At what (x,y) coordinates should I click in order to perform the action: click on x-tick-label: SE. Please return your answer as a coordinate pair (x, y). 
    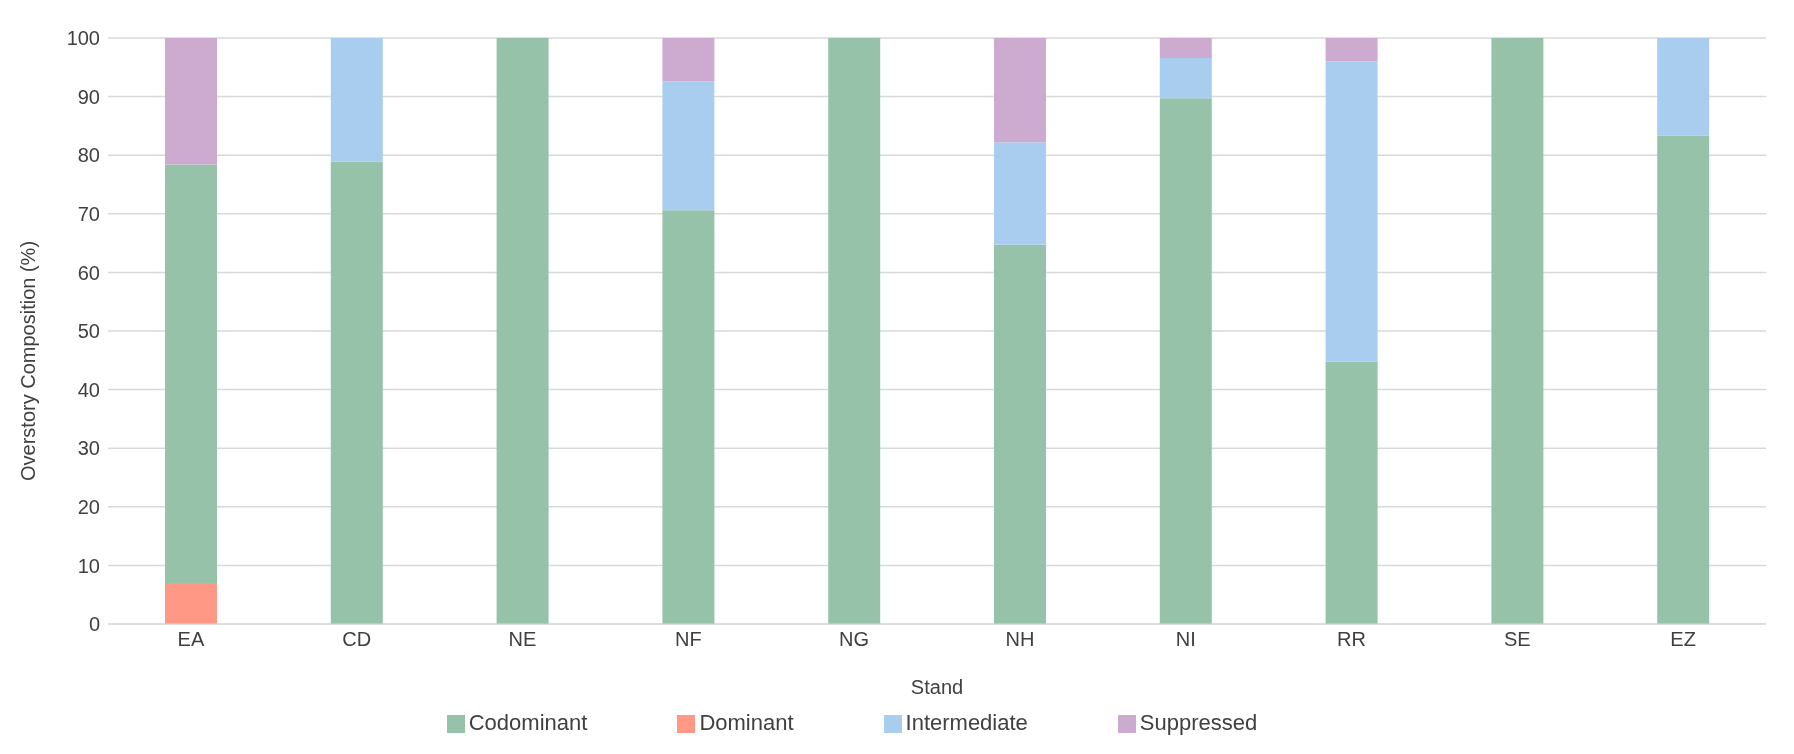
    Looking at the image, I should click on (1517, 639).